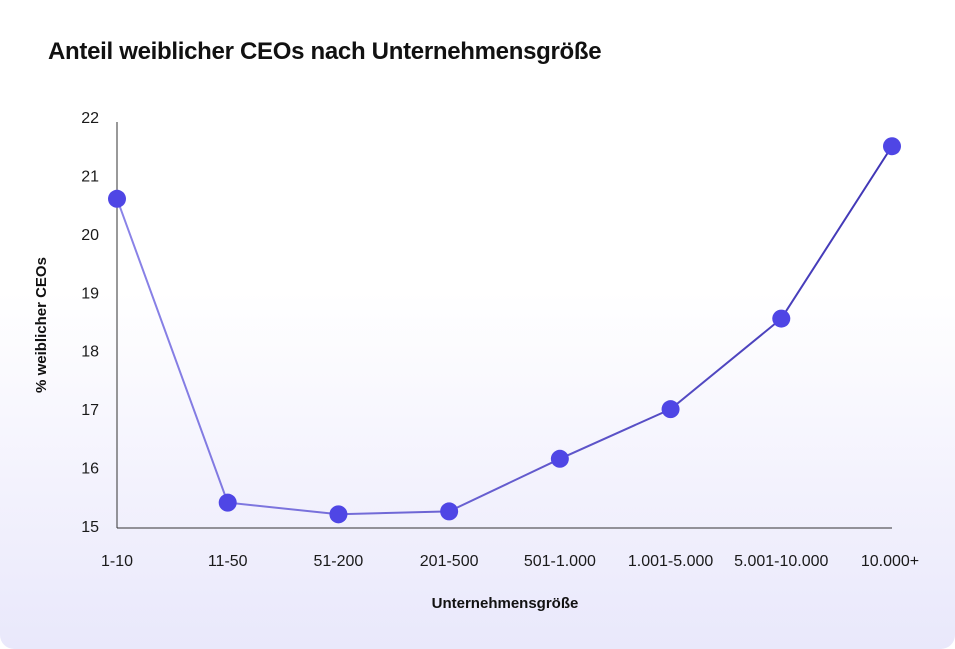 Image resolution: width=955 pixels, height=649 pixels. What do you see at coordinates (90, 235) in the screenshot?
I see `y-tick-label: 20` at bounding box center [90, 235].